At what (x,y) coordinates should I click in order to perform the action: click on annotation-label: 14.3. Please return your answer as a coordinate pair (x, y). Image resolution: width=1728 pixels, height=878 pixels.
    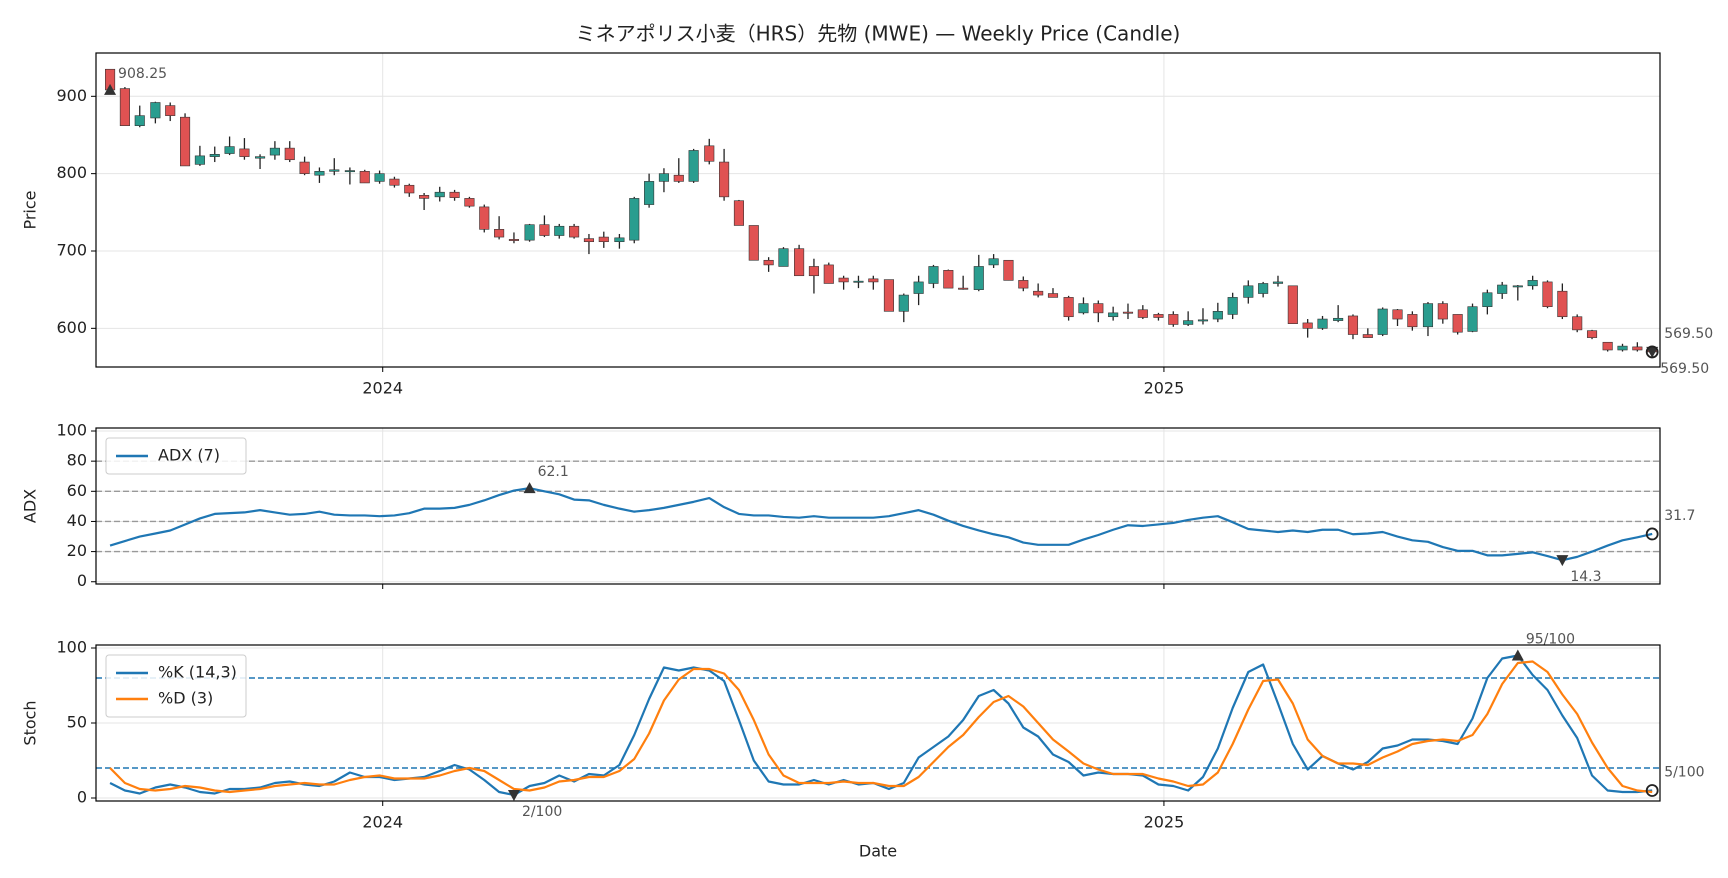
    Looking at the image, I should click on (1585, 577).